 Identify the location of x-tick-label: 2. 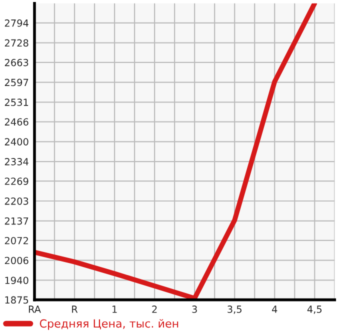
(154, 309).